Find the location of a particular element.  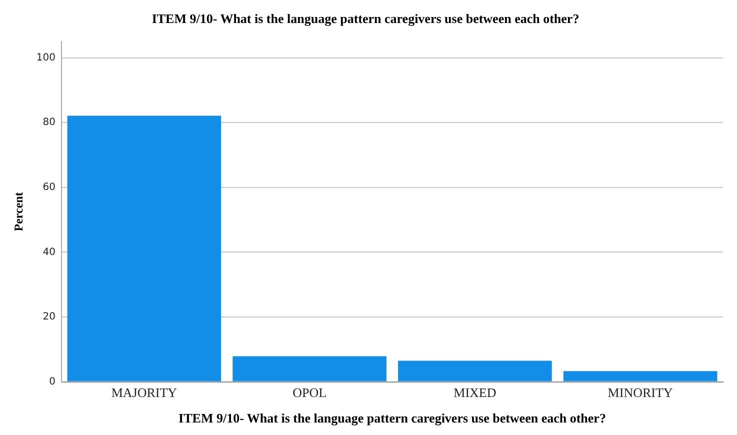

y-tick-label: 40 is located at coordinates (49, 252).